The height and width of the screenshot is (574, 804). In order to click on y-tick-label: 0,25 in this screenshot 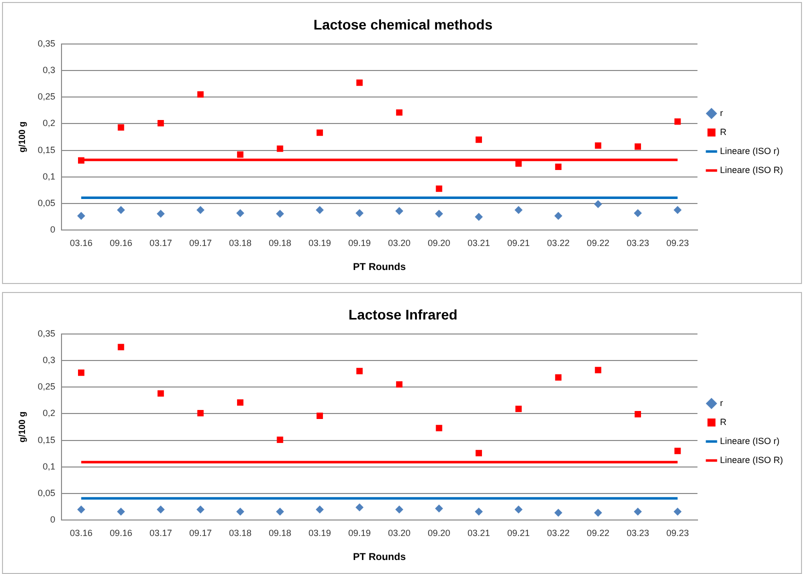, I will do `click(47, 97)`.